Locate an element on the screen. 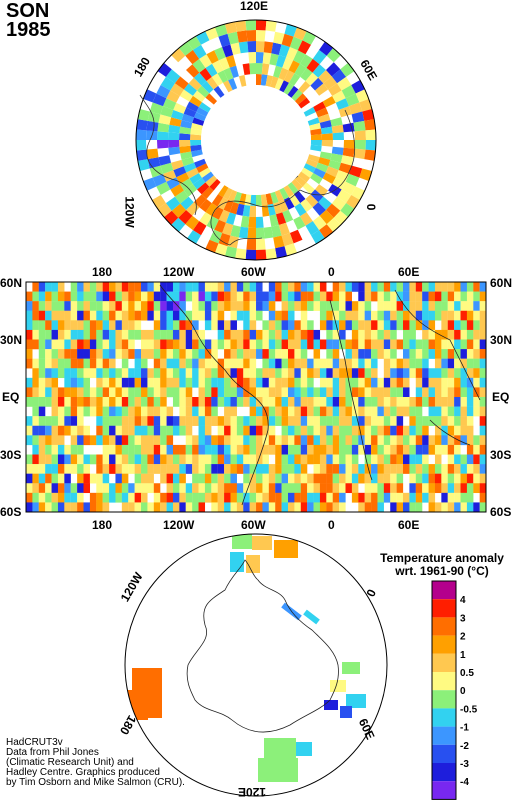 The height and width of the screenshot is (800, 512). legend-tick-label: -1 is located at coordinates (464, 728).